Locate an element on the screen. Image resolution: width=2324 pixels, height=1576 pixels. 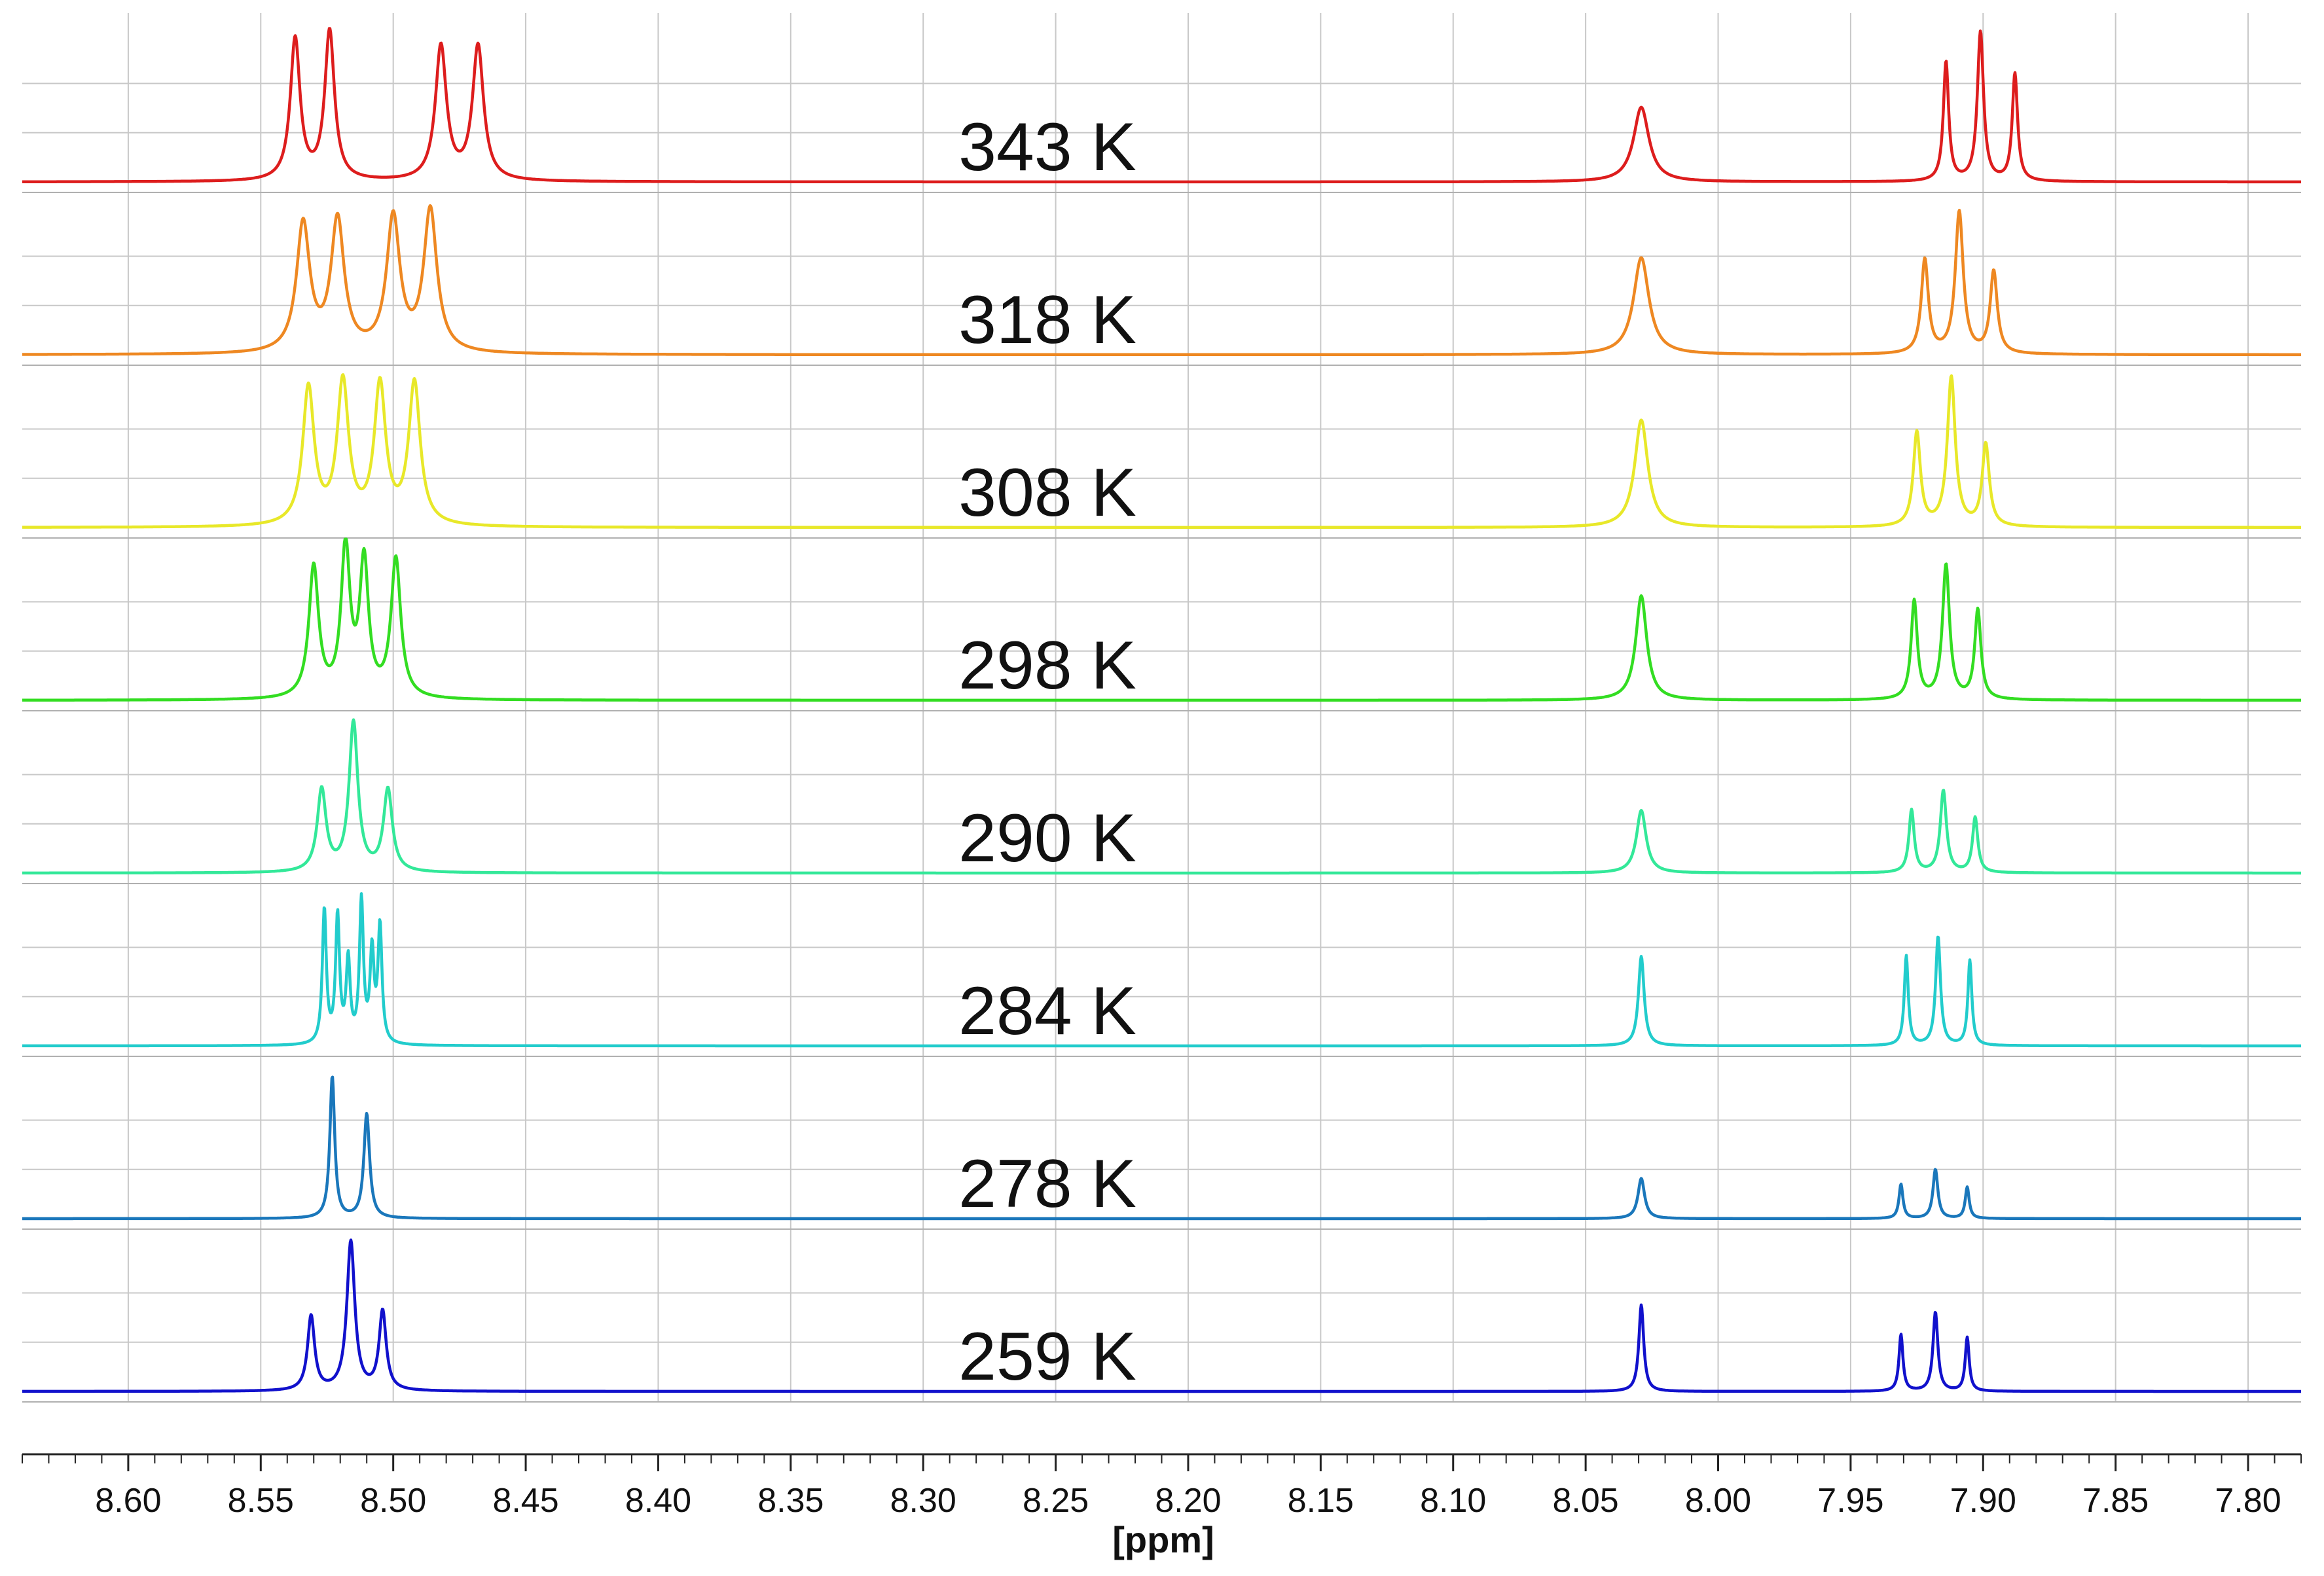
spectrum-panel: 278 K is located at coordinates (1161, 1152).